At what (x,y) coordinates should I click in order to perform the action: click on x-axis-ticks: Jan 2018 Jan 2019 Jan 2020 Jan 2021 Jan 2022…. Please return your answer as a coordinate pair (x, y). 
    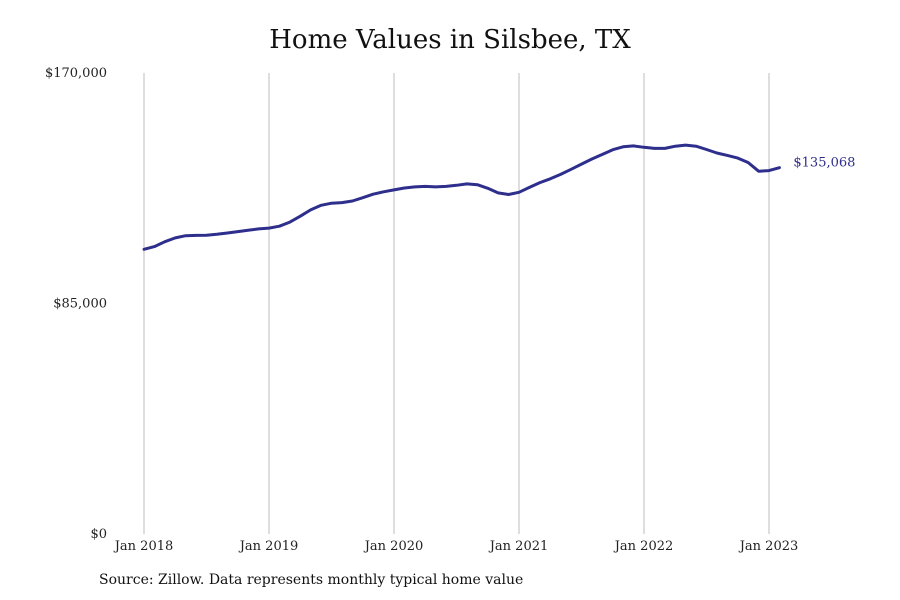
    Looking at the image, I should click on (456, 546).